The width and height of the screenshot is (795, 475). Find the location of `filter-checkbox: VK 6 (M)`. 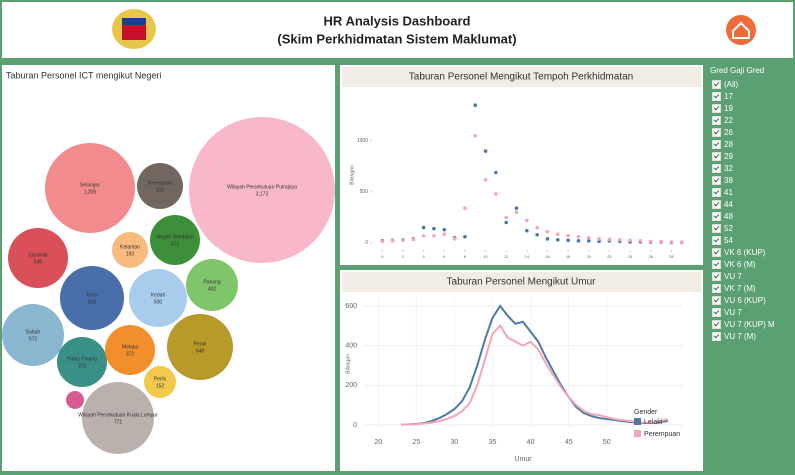

filter-checkbox: VK 6 (M) is located at coordinates (734, 264).